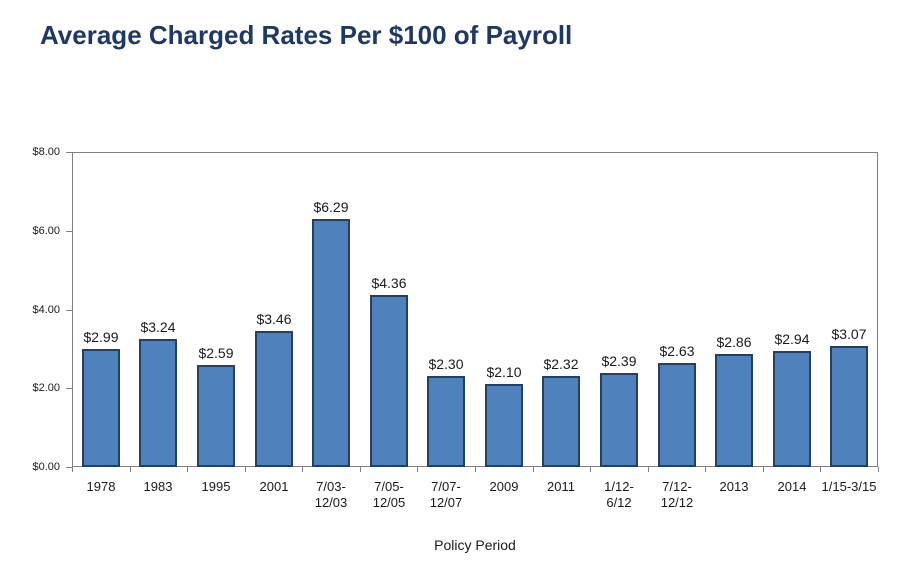 This screenshot has width=901, height=582. Describe the element at coordinates (561, 364) in the screenshot. I see `bar-value-label: $2.32` at that location.